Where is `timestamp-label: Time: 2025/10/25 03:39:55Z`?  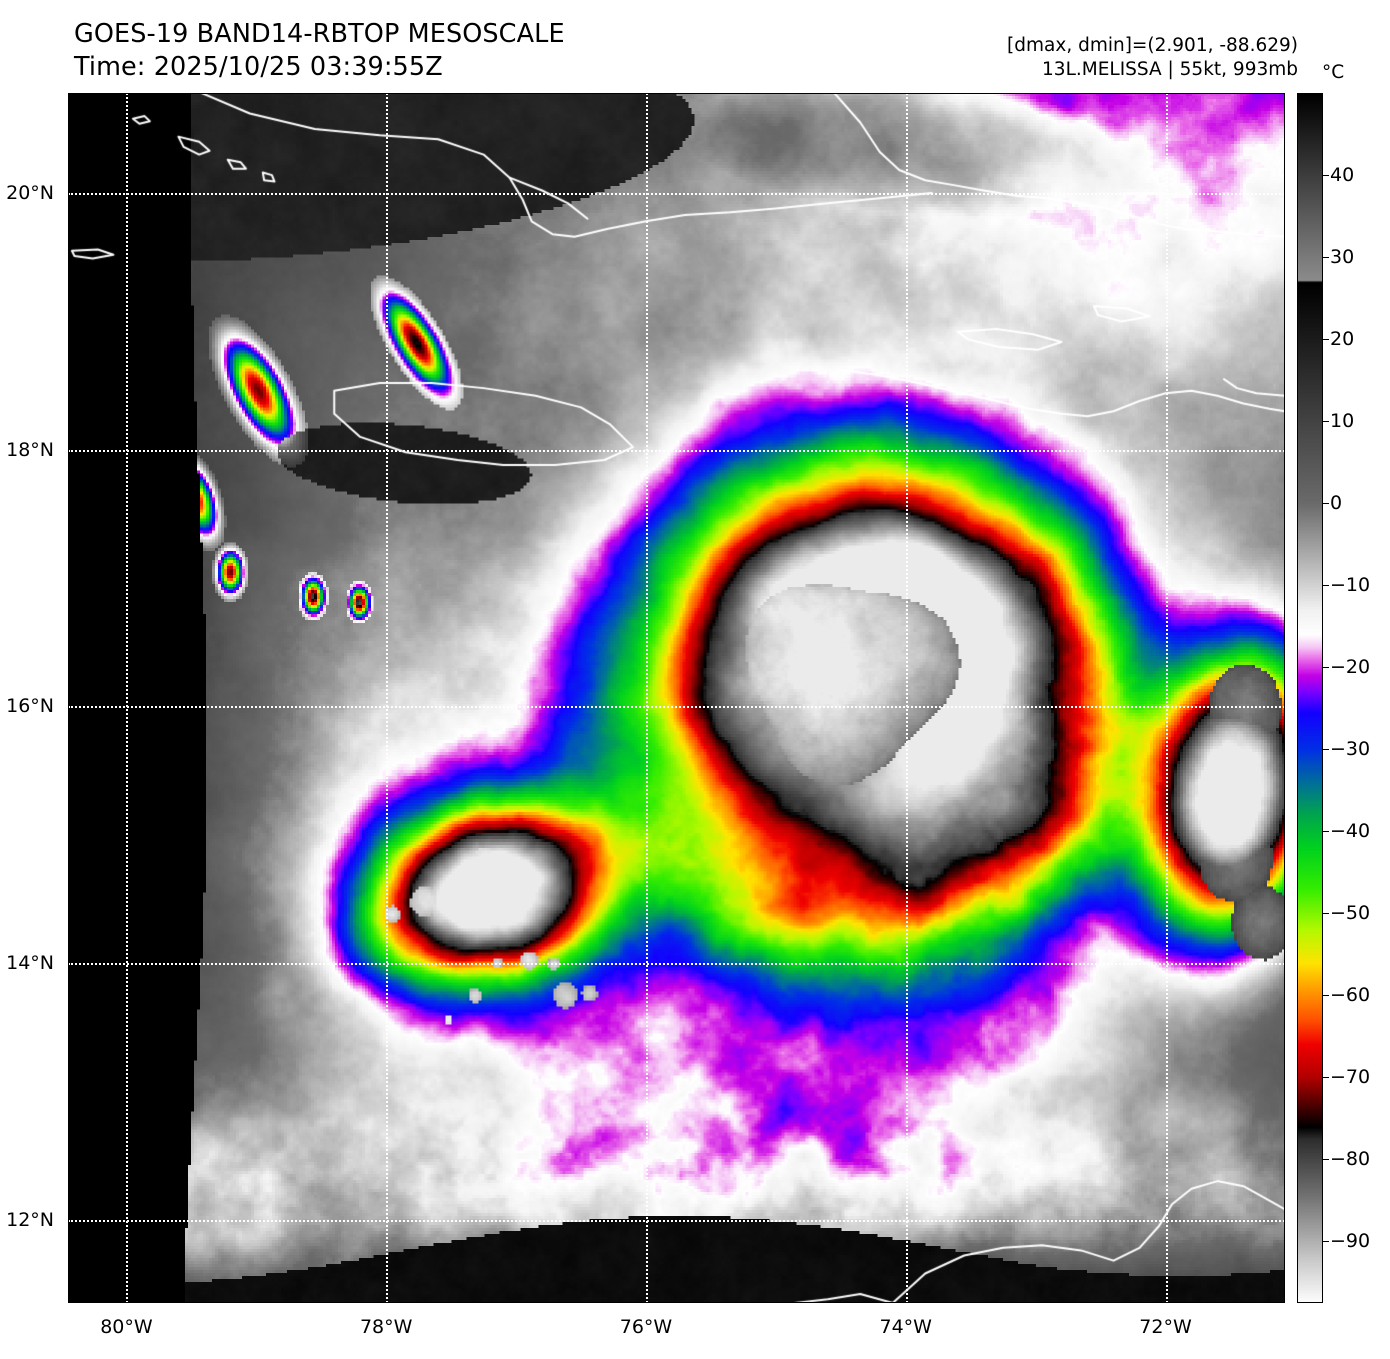
timestamp-label: Time: 2025/10/25 03:39:55Z is located at coordinates (258, 67).